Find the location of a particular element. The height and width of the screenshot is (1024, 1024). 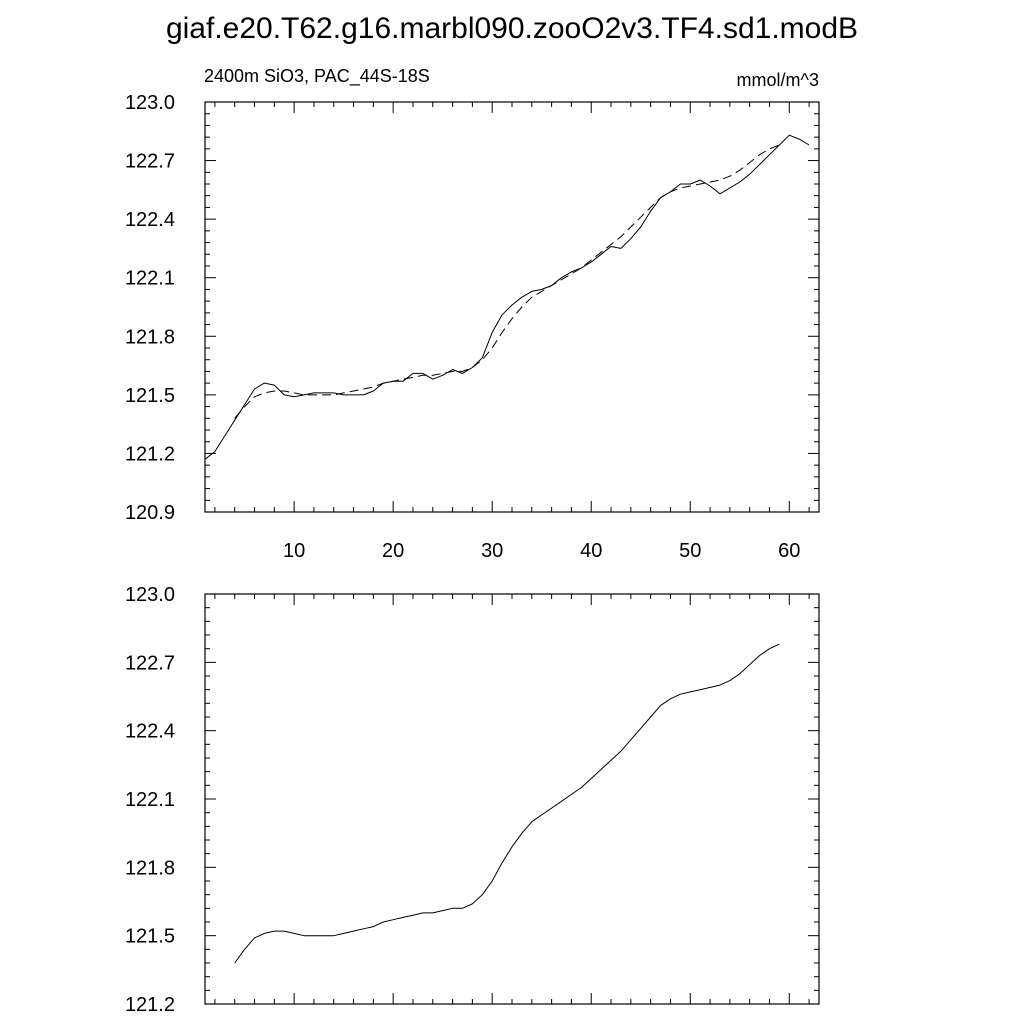

x-tick-label: 40 is located at coordinates (591, 551).